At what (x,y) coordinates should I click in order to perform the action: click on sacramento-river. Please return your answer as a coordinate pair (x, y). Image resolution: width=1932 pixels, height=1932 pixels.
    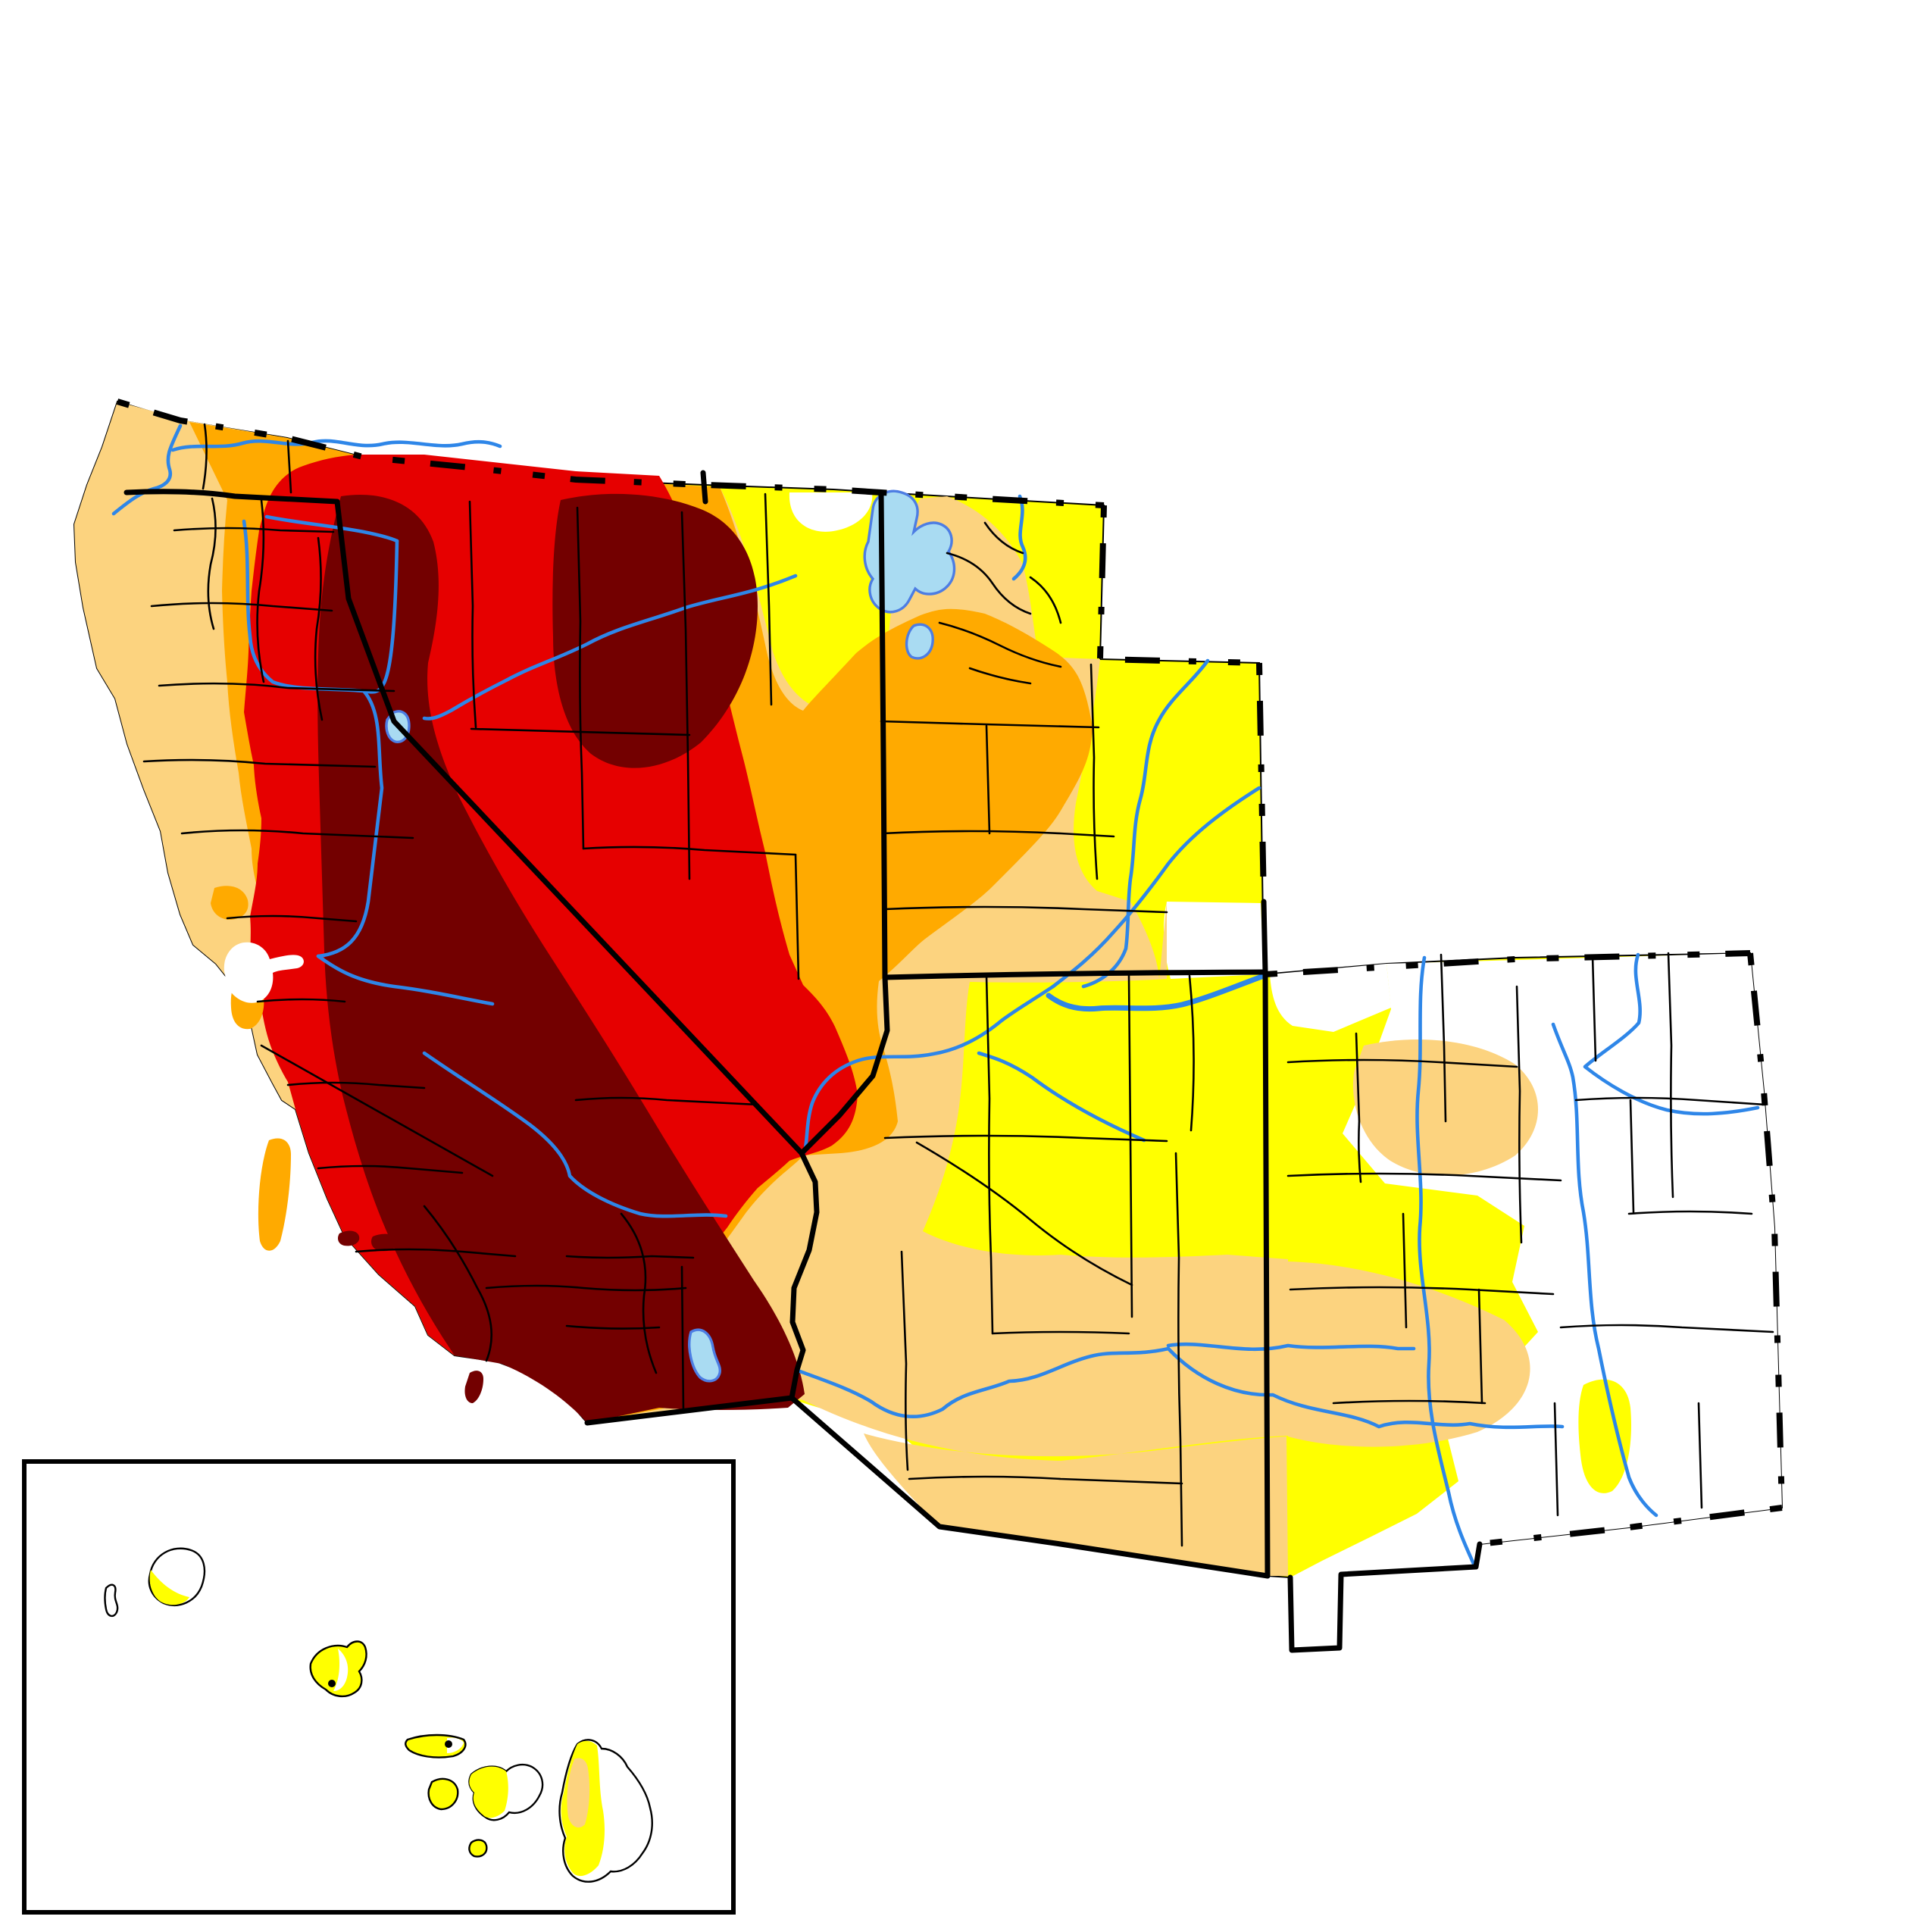
    Looking at the image, I should click on (320, 739).